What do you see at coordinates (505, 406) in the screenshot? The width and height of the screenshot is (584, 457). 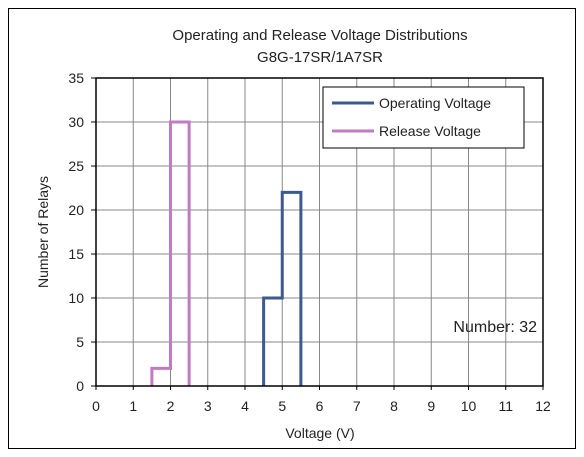 I see `x-tick-label: 11` at bounding box center [505, 406].